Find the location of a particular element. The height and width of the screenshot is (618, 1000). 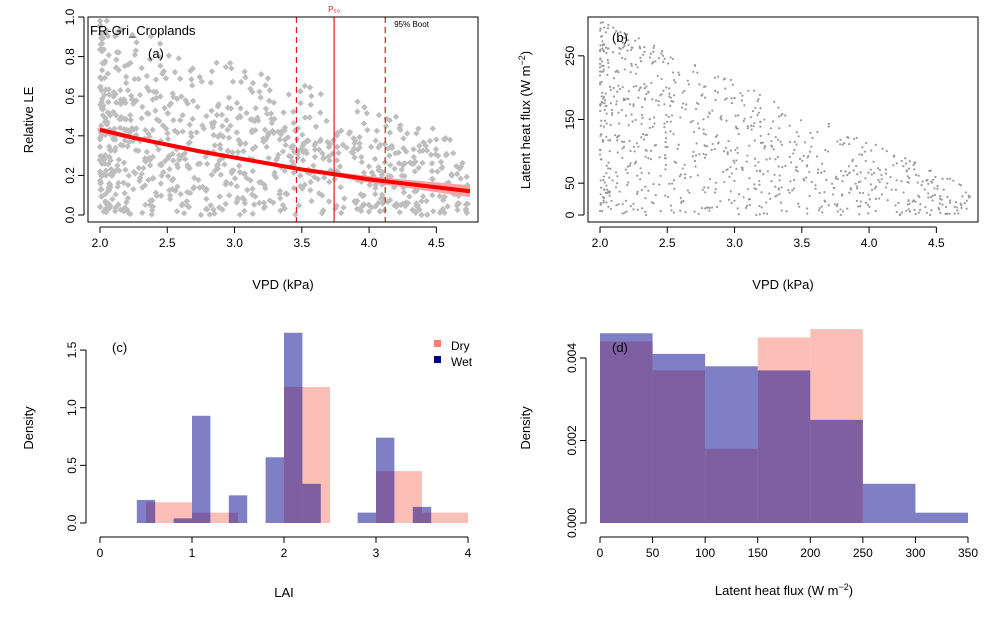

panel-b-y-tick-label: 50 is located at coordinates (570, 183).